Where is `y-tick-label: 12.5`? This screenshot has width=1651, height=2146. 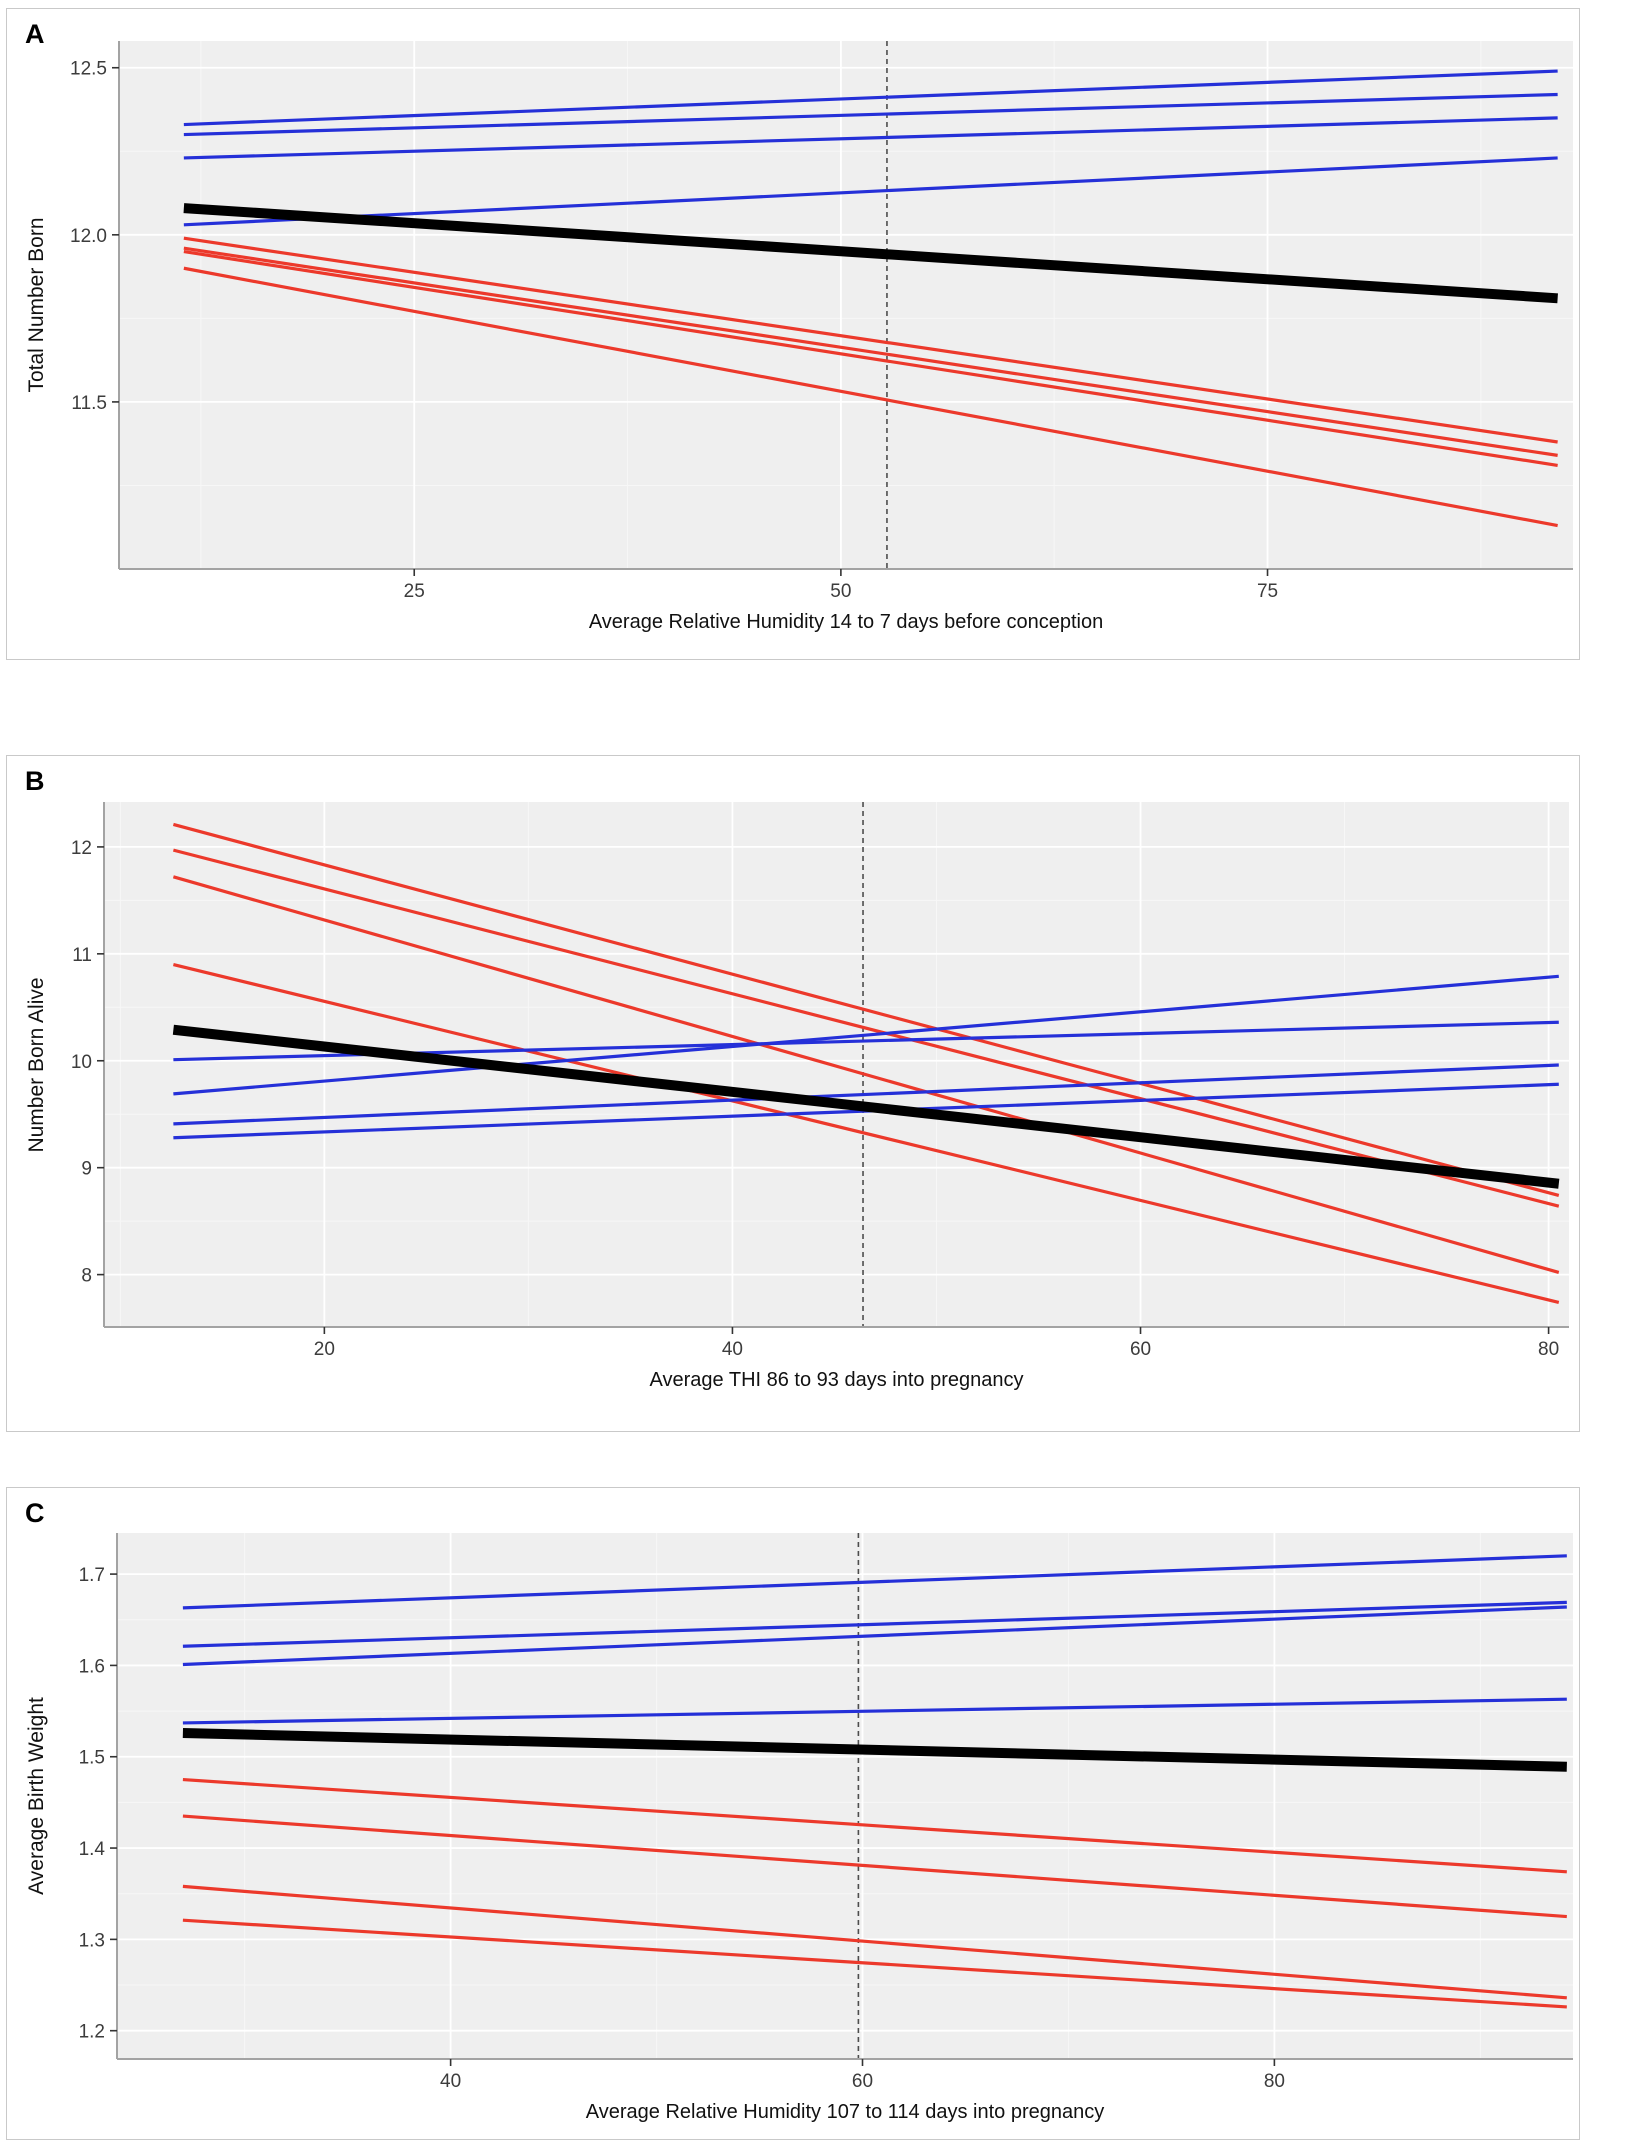 y-tick-label: 12.5 is located at coordinates (88, 69).